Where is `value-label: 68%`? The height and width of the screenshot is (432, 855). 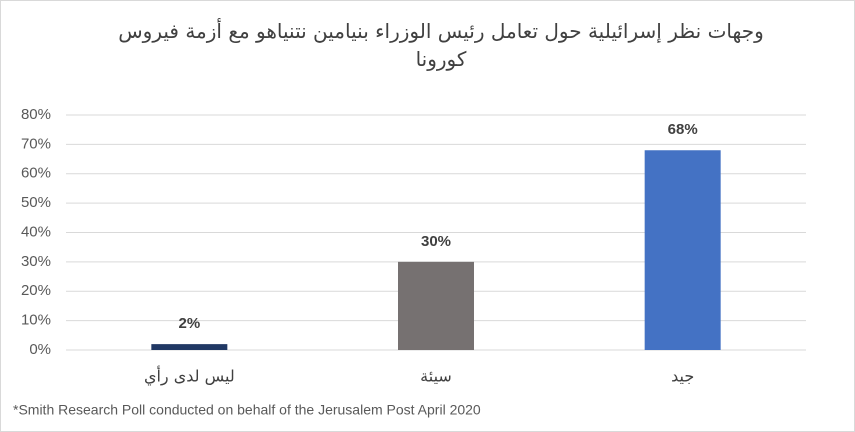
value-label: 68% is located at coordinates (683, 129).